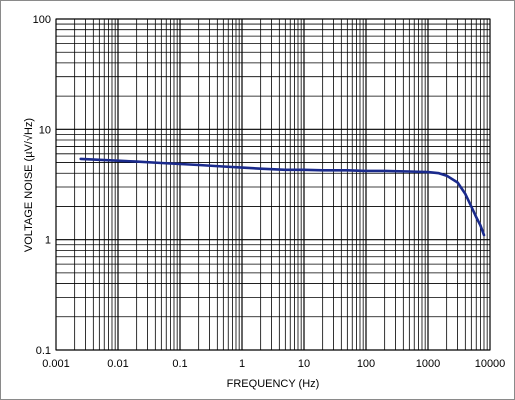 This screenshot has height=400, width=515. I want to click on x-tick-label: 10000, so click(490, 364).